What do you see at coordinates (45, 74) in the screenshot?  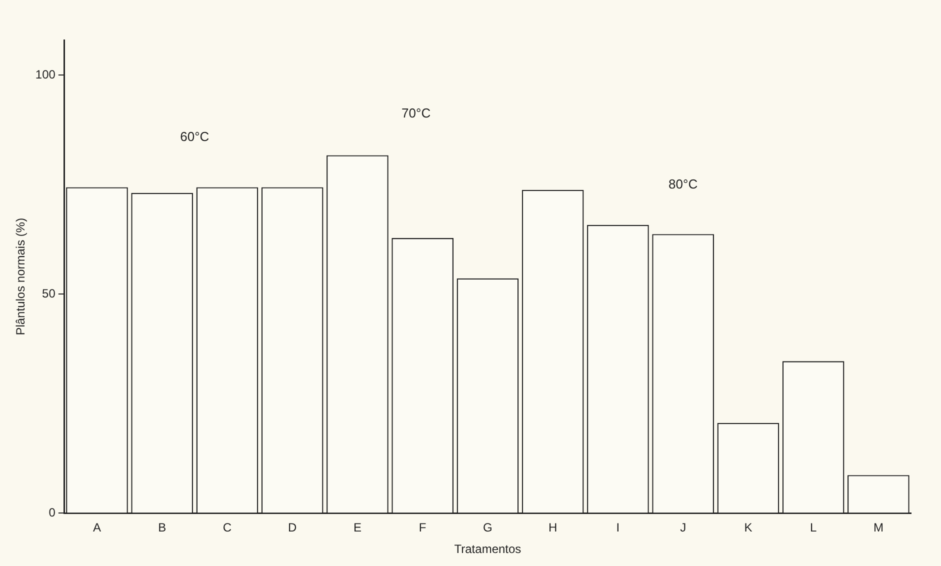 I see `y-tick-label: 100` at bounding box center [45, 74].